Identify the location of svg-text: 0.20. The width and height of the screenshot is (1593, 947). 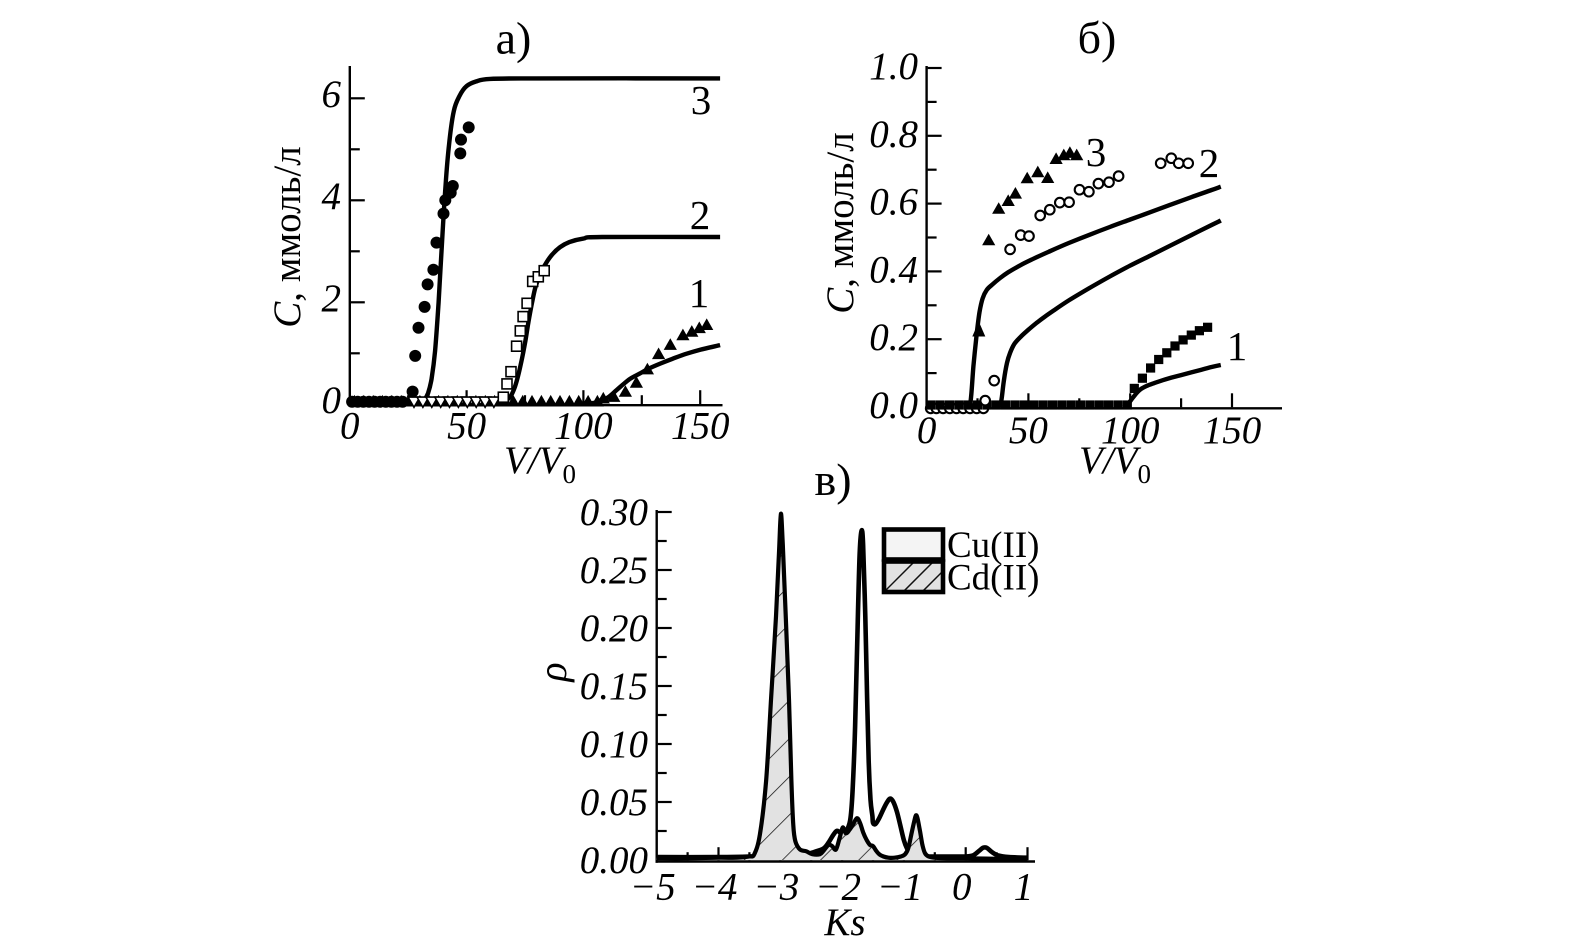
(614, 628).